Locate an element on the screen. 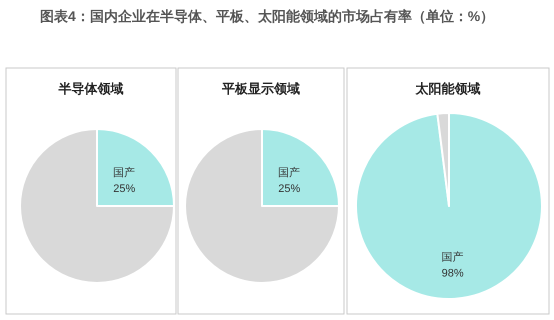  data-label: 98% is located at coordinates (453, 274).